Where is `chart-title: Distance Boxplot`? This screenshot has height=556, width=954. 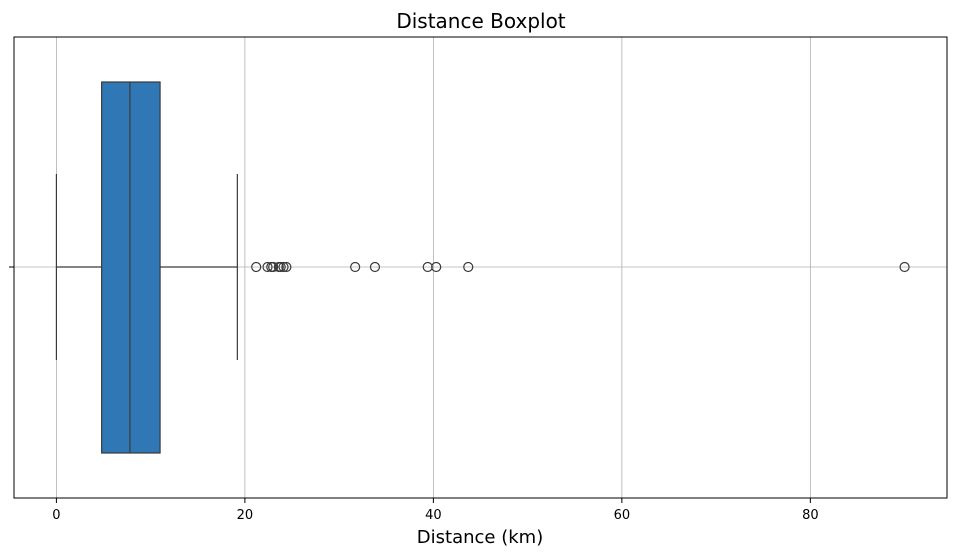 chart-title: Distance Boxplot is located at coordinates (480, 21).